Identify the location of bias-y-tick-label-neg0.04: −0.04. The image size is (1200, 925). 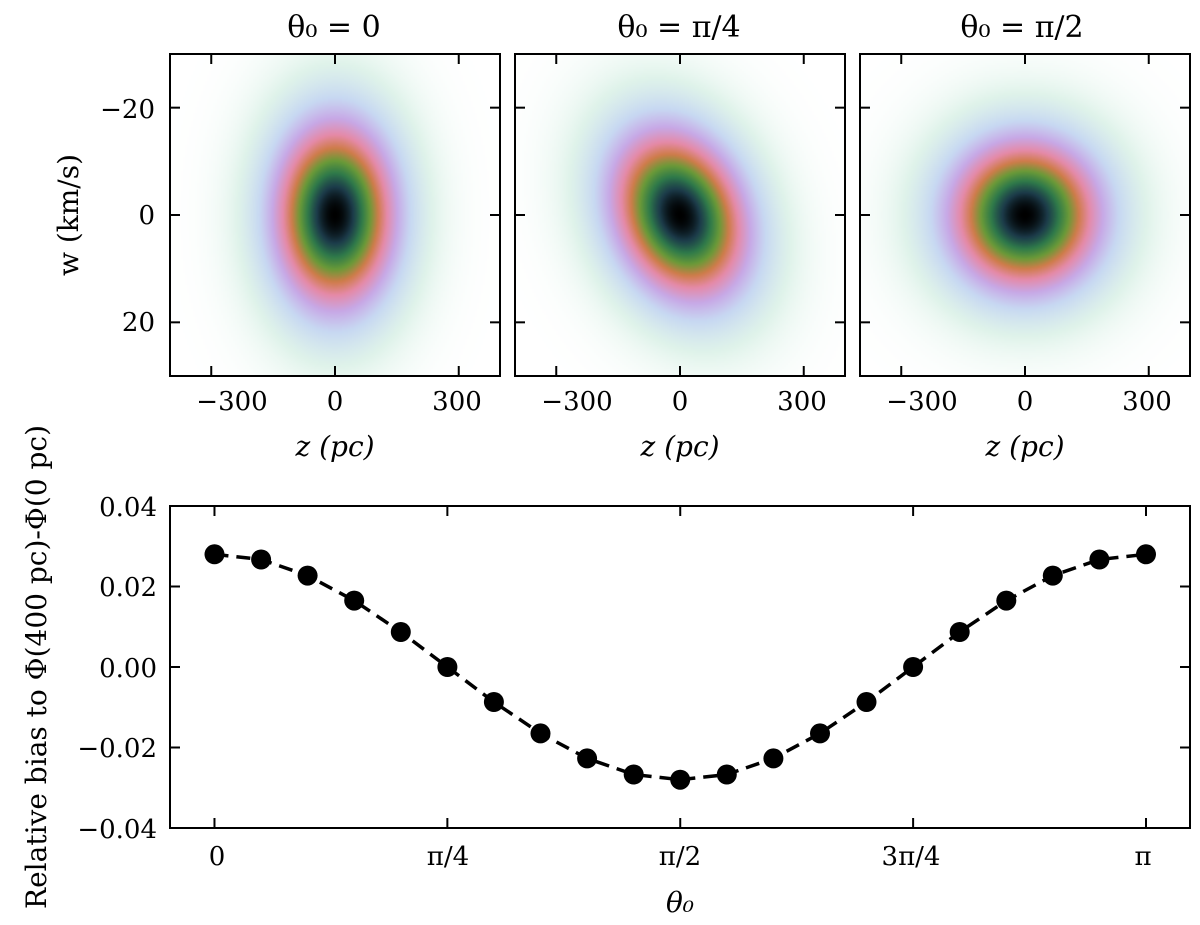
(117, 830).